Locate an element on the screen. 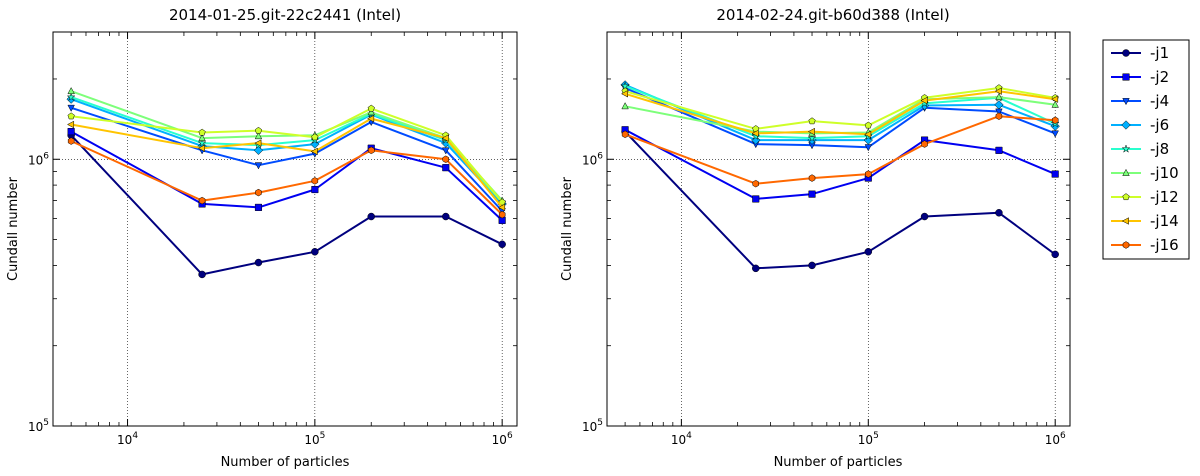 This screenshot has height=476, width=1200. legend-label: -j10 is located at coordinates (1164, 173).